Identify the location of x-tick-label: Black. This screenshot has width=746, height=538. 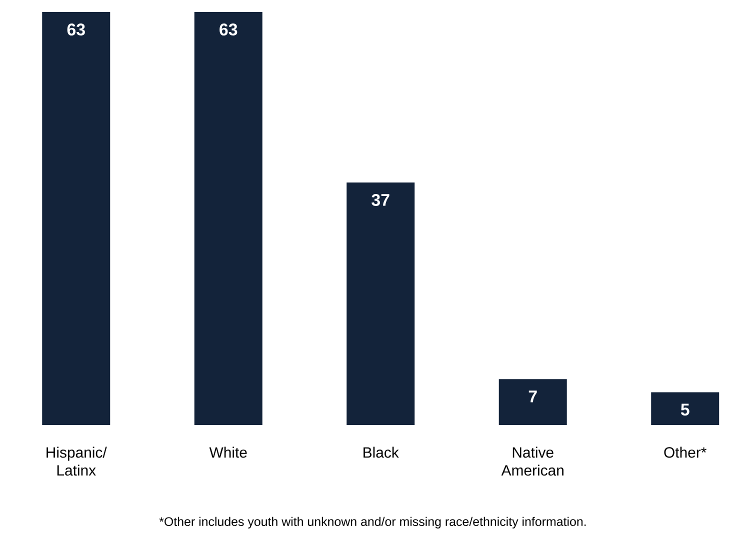
(381, 452).